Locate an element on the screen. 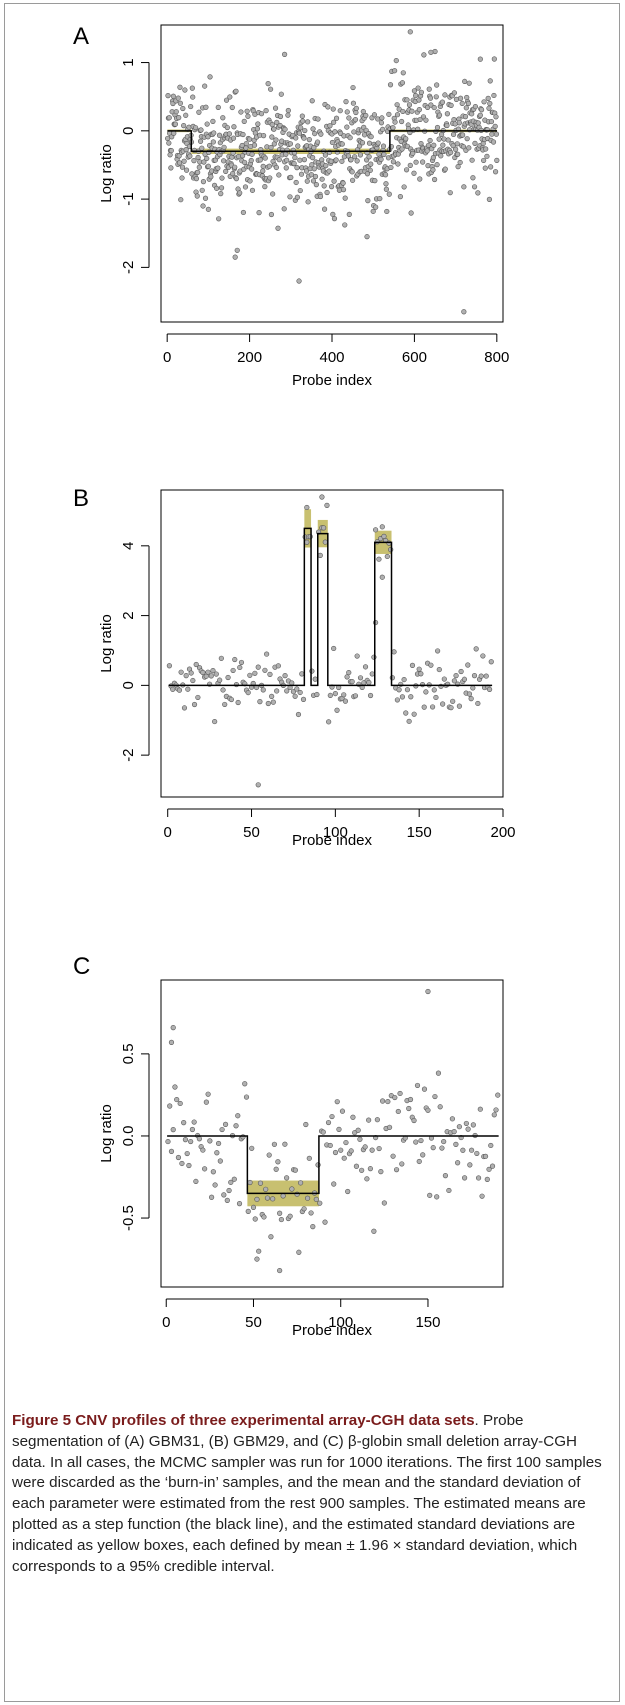 This screenshot has width=625, height=1705. y-tick-label: 4 is located at coordinates (128, 546).